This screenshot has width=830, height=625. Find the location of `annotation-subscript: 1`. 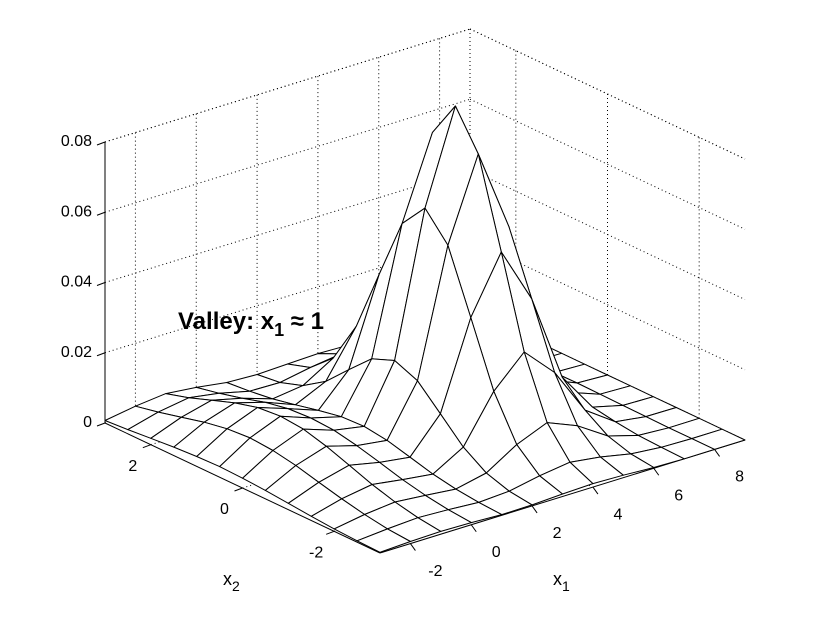

annotation-subscript: 1 is located at coordinates (279, 330).